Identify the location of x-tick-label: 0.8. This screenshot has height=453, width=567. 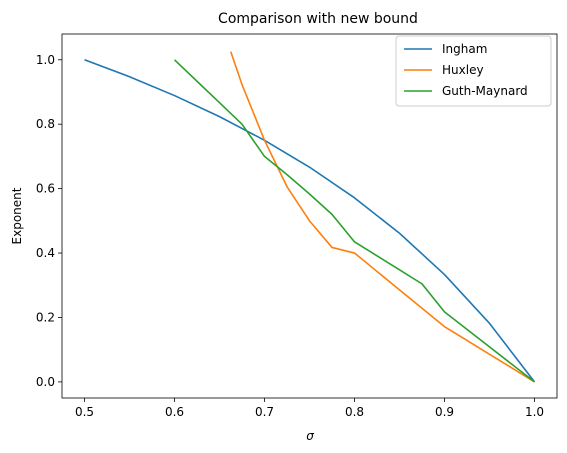
(354, 412).